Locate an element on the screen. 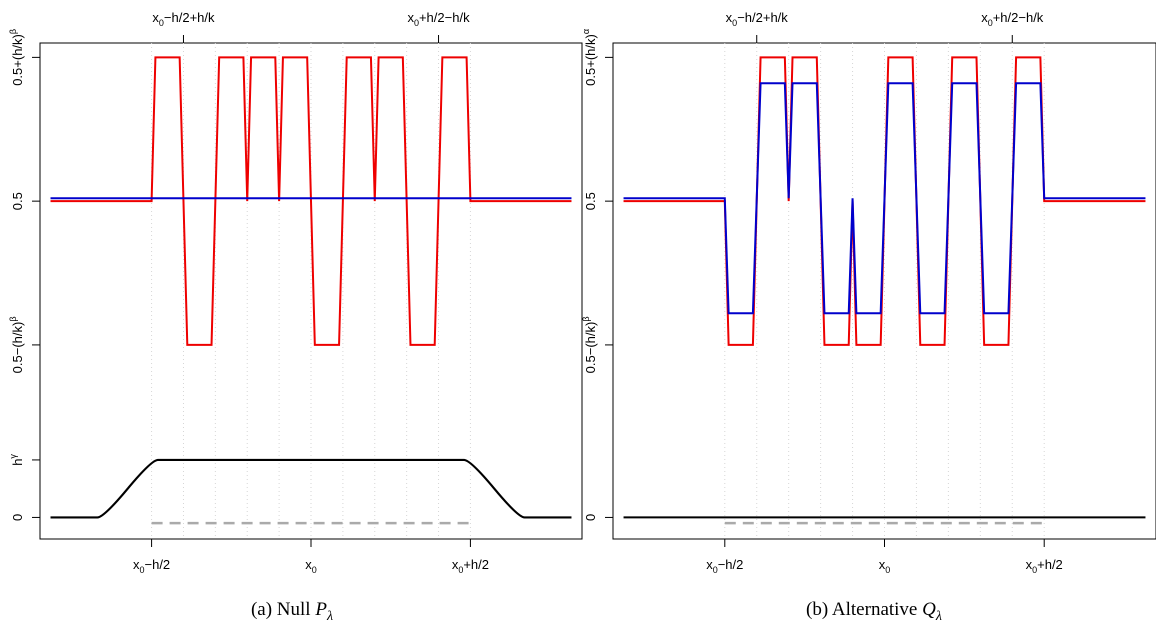 The height and width of the screenshot is (636, 1156). y-tick-label: hγ is located at coordinates (16, 460).